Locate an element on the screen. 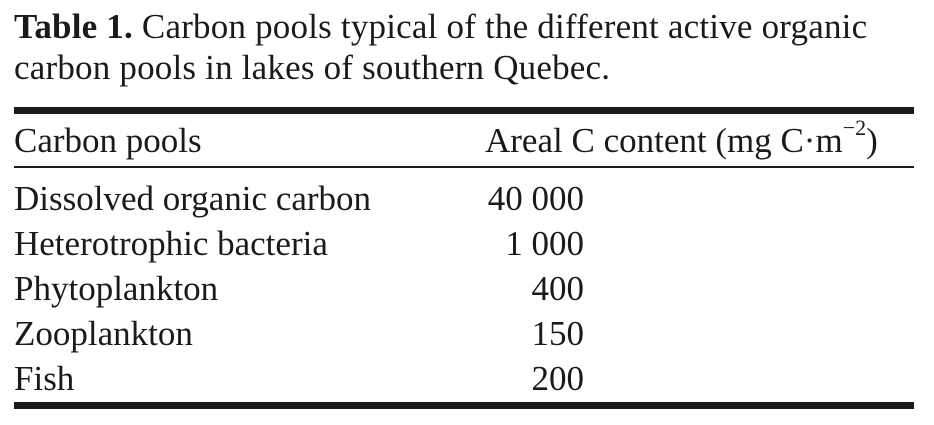 Image resolution: width=934 pixels, height=425 pixels. table-header-row: Carbon pools Areal C content (mg C·m−2) is located at coordinates (464, 139).